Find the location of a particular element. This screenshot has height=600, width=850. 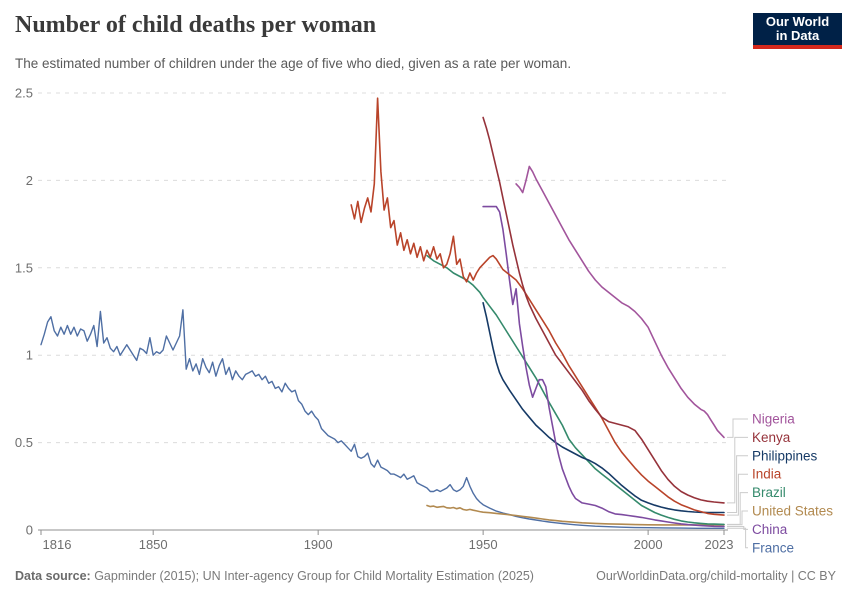

legend-label-france: France is located at coordinates (773, 547).